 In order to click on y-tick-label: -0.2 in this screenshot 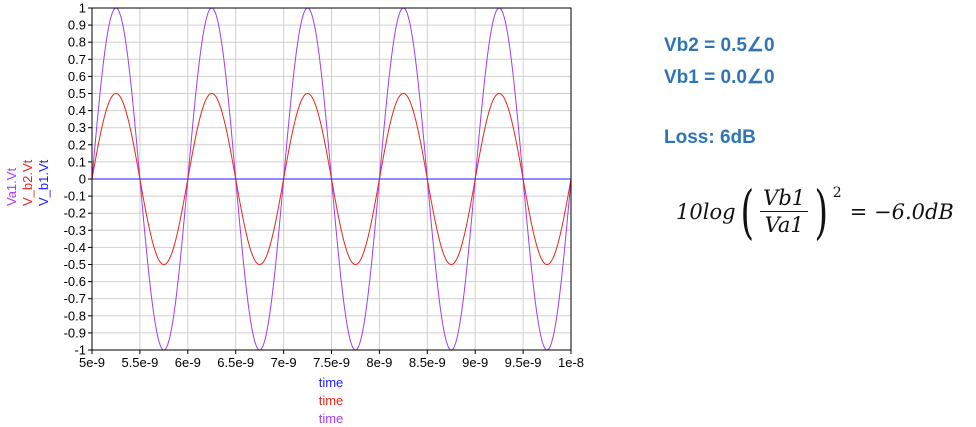, I will do `click(75, 213)`.